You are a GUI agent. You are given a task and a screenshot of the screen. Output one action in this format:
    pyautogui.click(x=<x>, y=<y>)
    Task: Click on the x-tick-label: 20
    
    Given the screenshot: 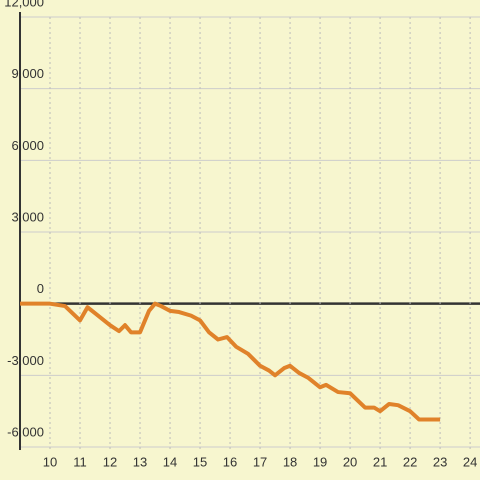 What is the action you would take?
    pyautogui.click(x=350, y=461)
    